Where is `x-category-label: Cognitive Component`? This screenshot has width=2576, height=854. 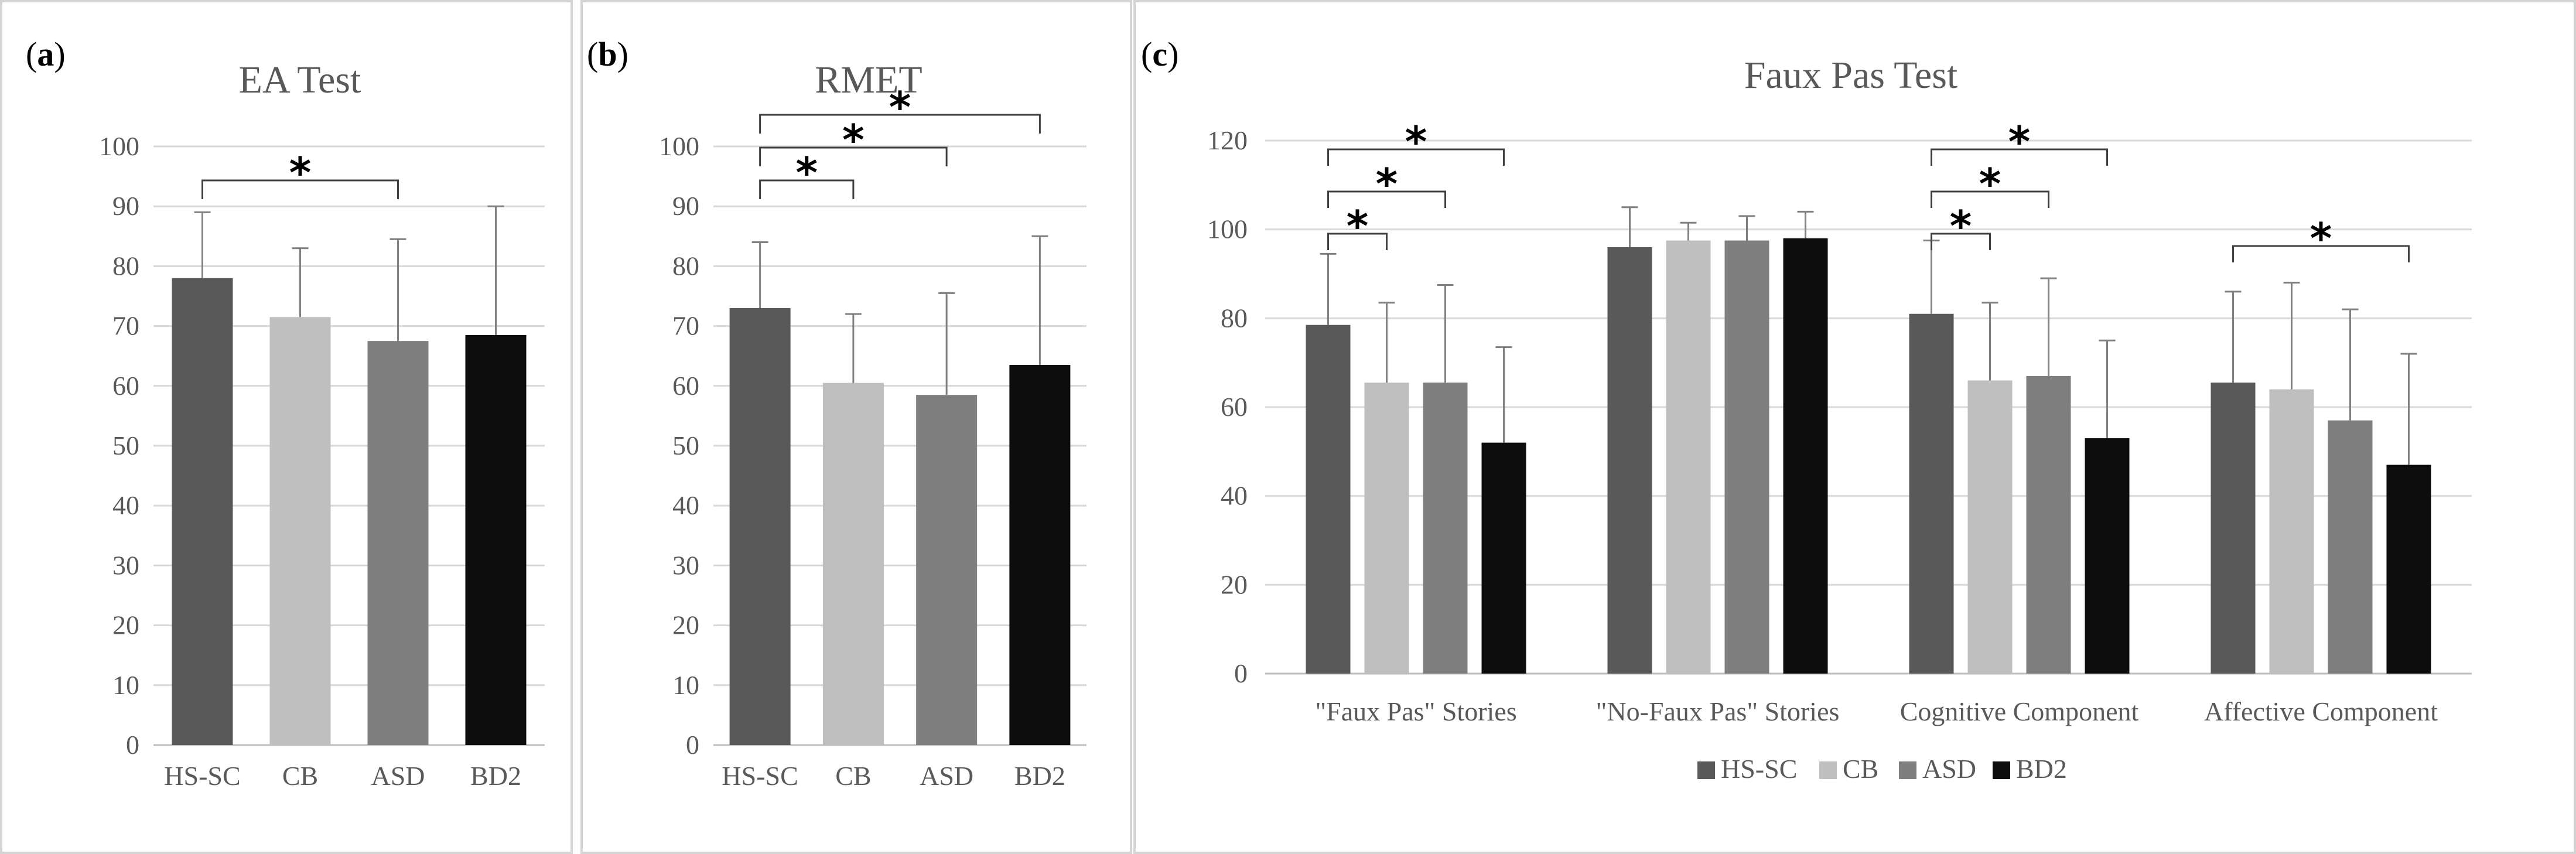 x-category-label: Cognitive Component is located at coordinates (2020, 711).